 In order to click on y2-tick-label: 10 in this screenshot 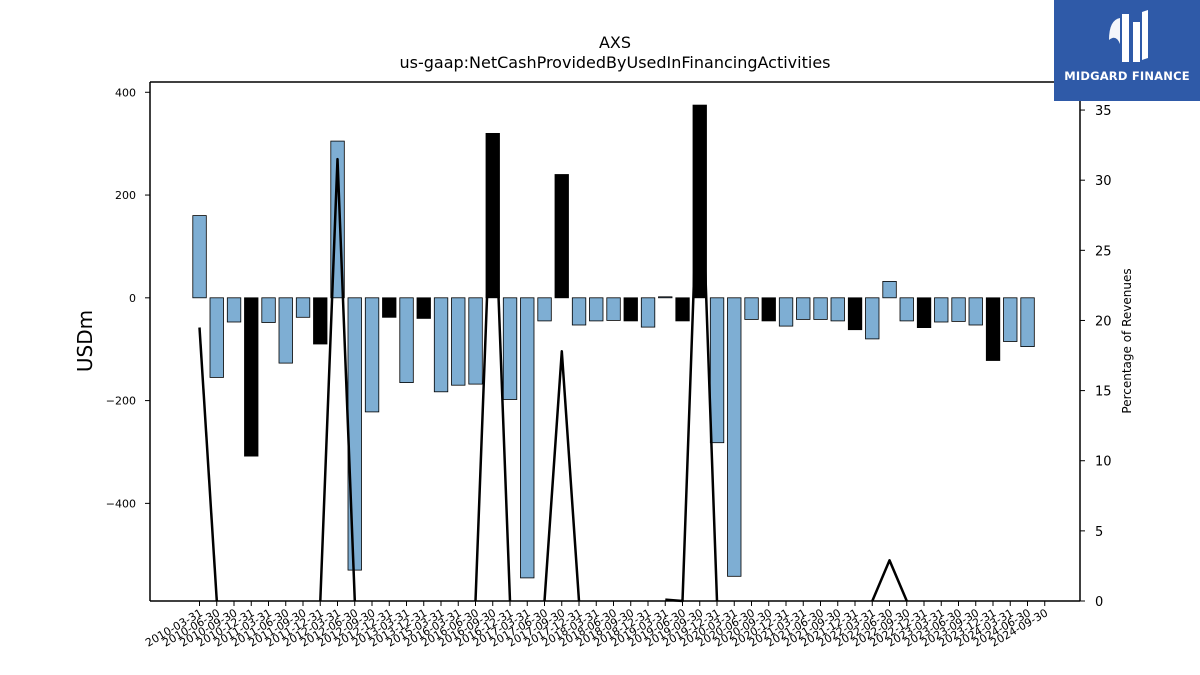, I will do `click(1103, 462)`.